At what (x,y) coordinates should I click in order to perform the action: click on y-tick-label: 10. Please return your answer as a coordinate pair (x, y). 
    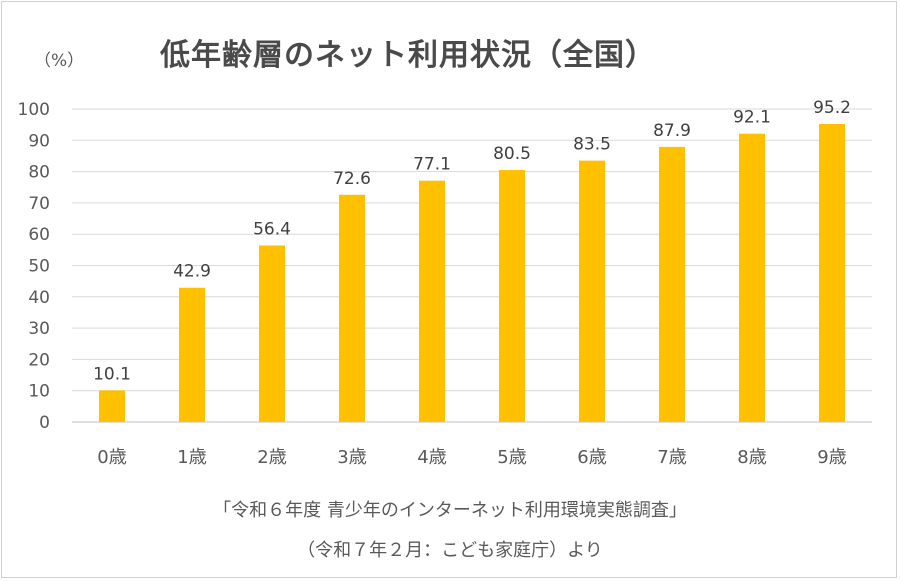
    Looking at the image, I should click on (39, 392).